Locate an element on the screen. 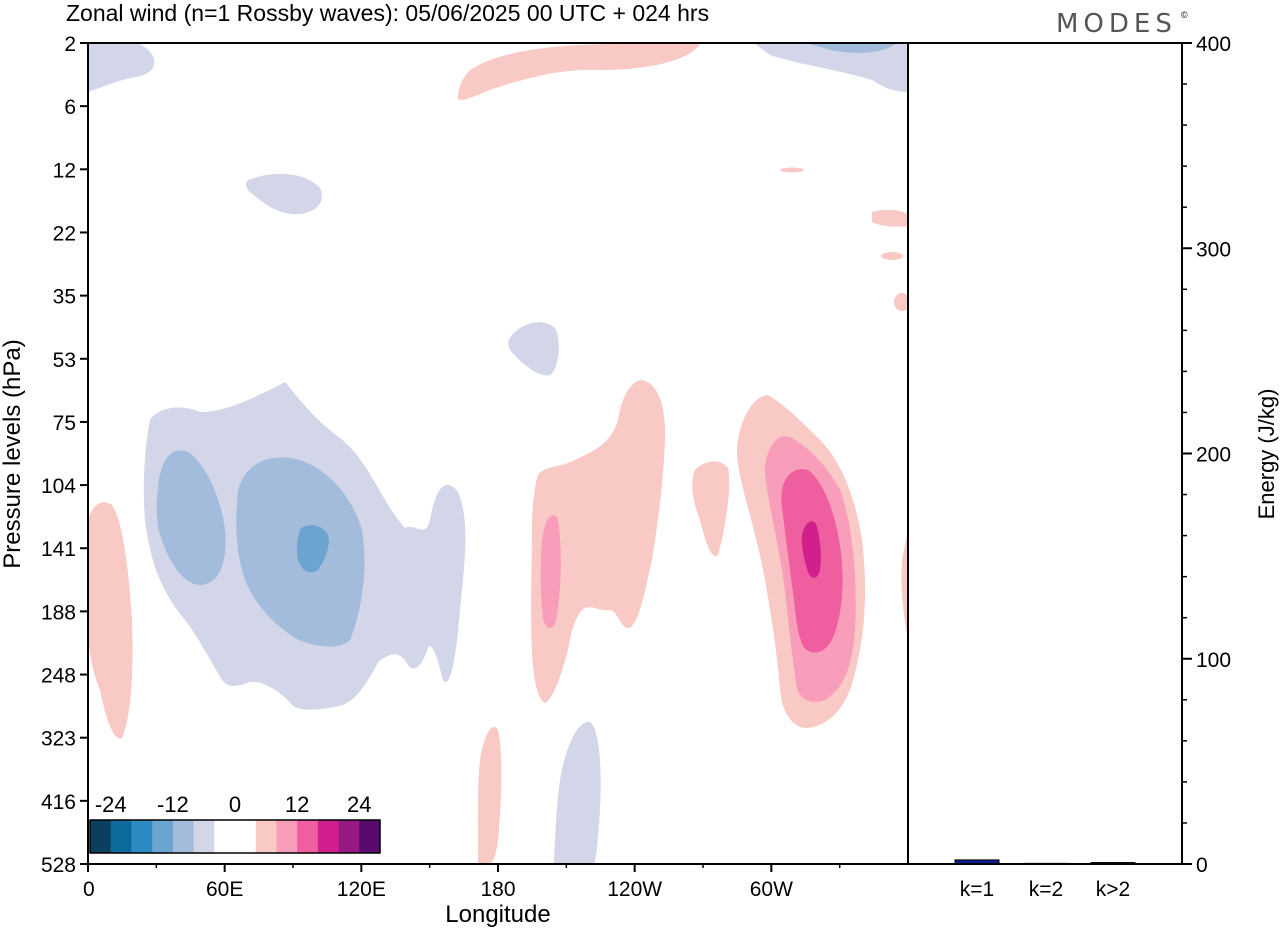 The height and width of the screenshot is (930, 1280). y-axis-label: Pressure levels (hPa) is located at coordinates (13, 453).